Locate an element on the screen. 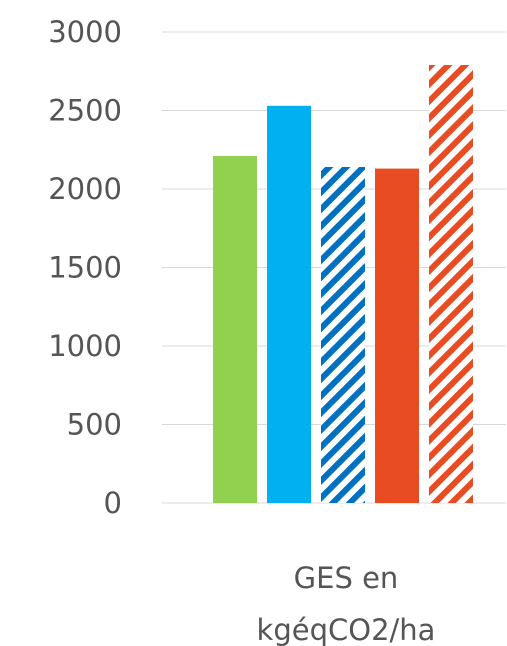 The width and height of the screenshot is (507, 646). y-tick-label-0: 0 is located at coordinates (113, 503).